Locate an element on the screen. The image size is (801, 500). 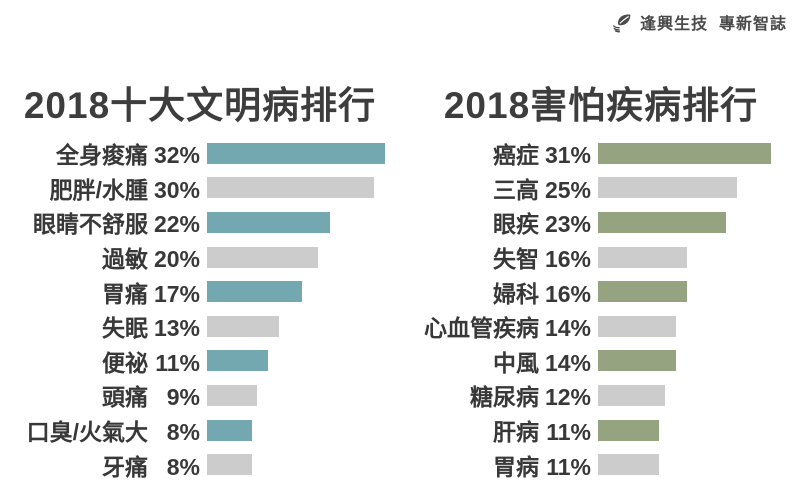
value-label: 17% is located at coordinates (176, 293).